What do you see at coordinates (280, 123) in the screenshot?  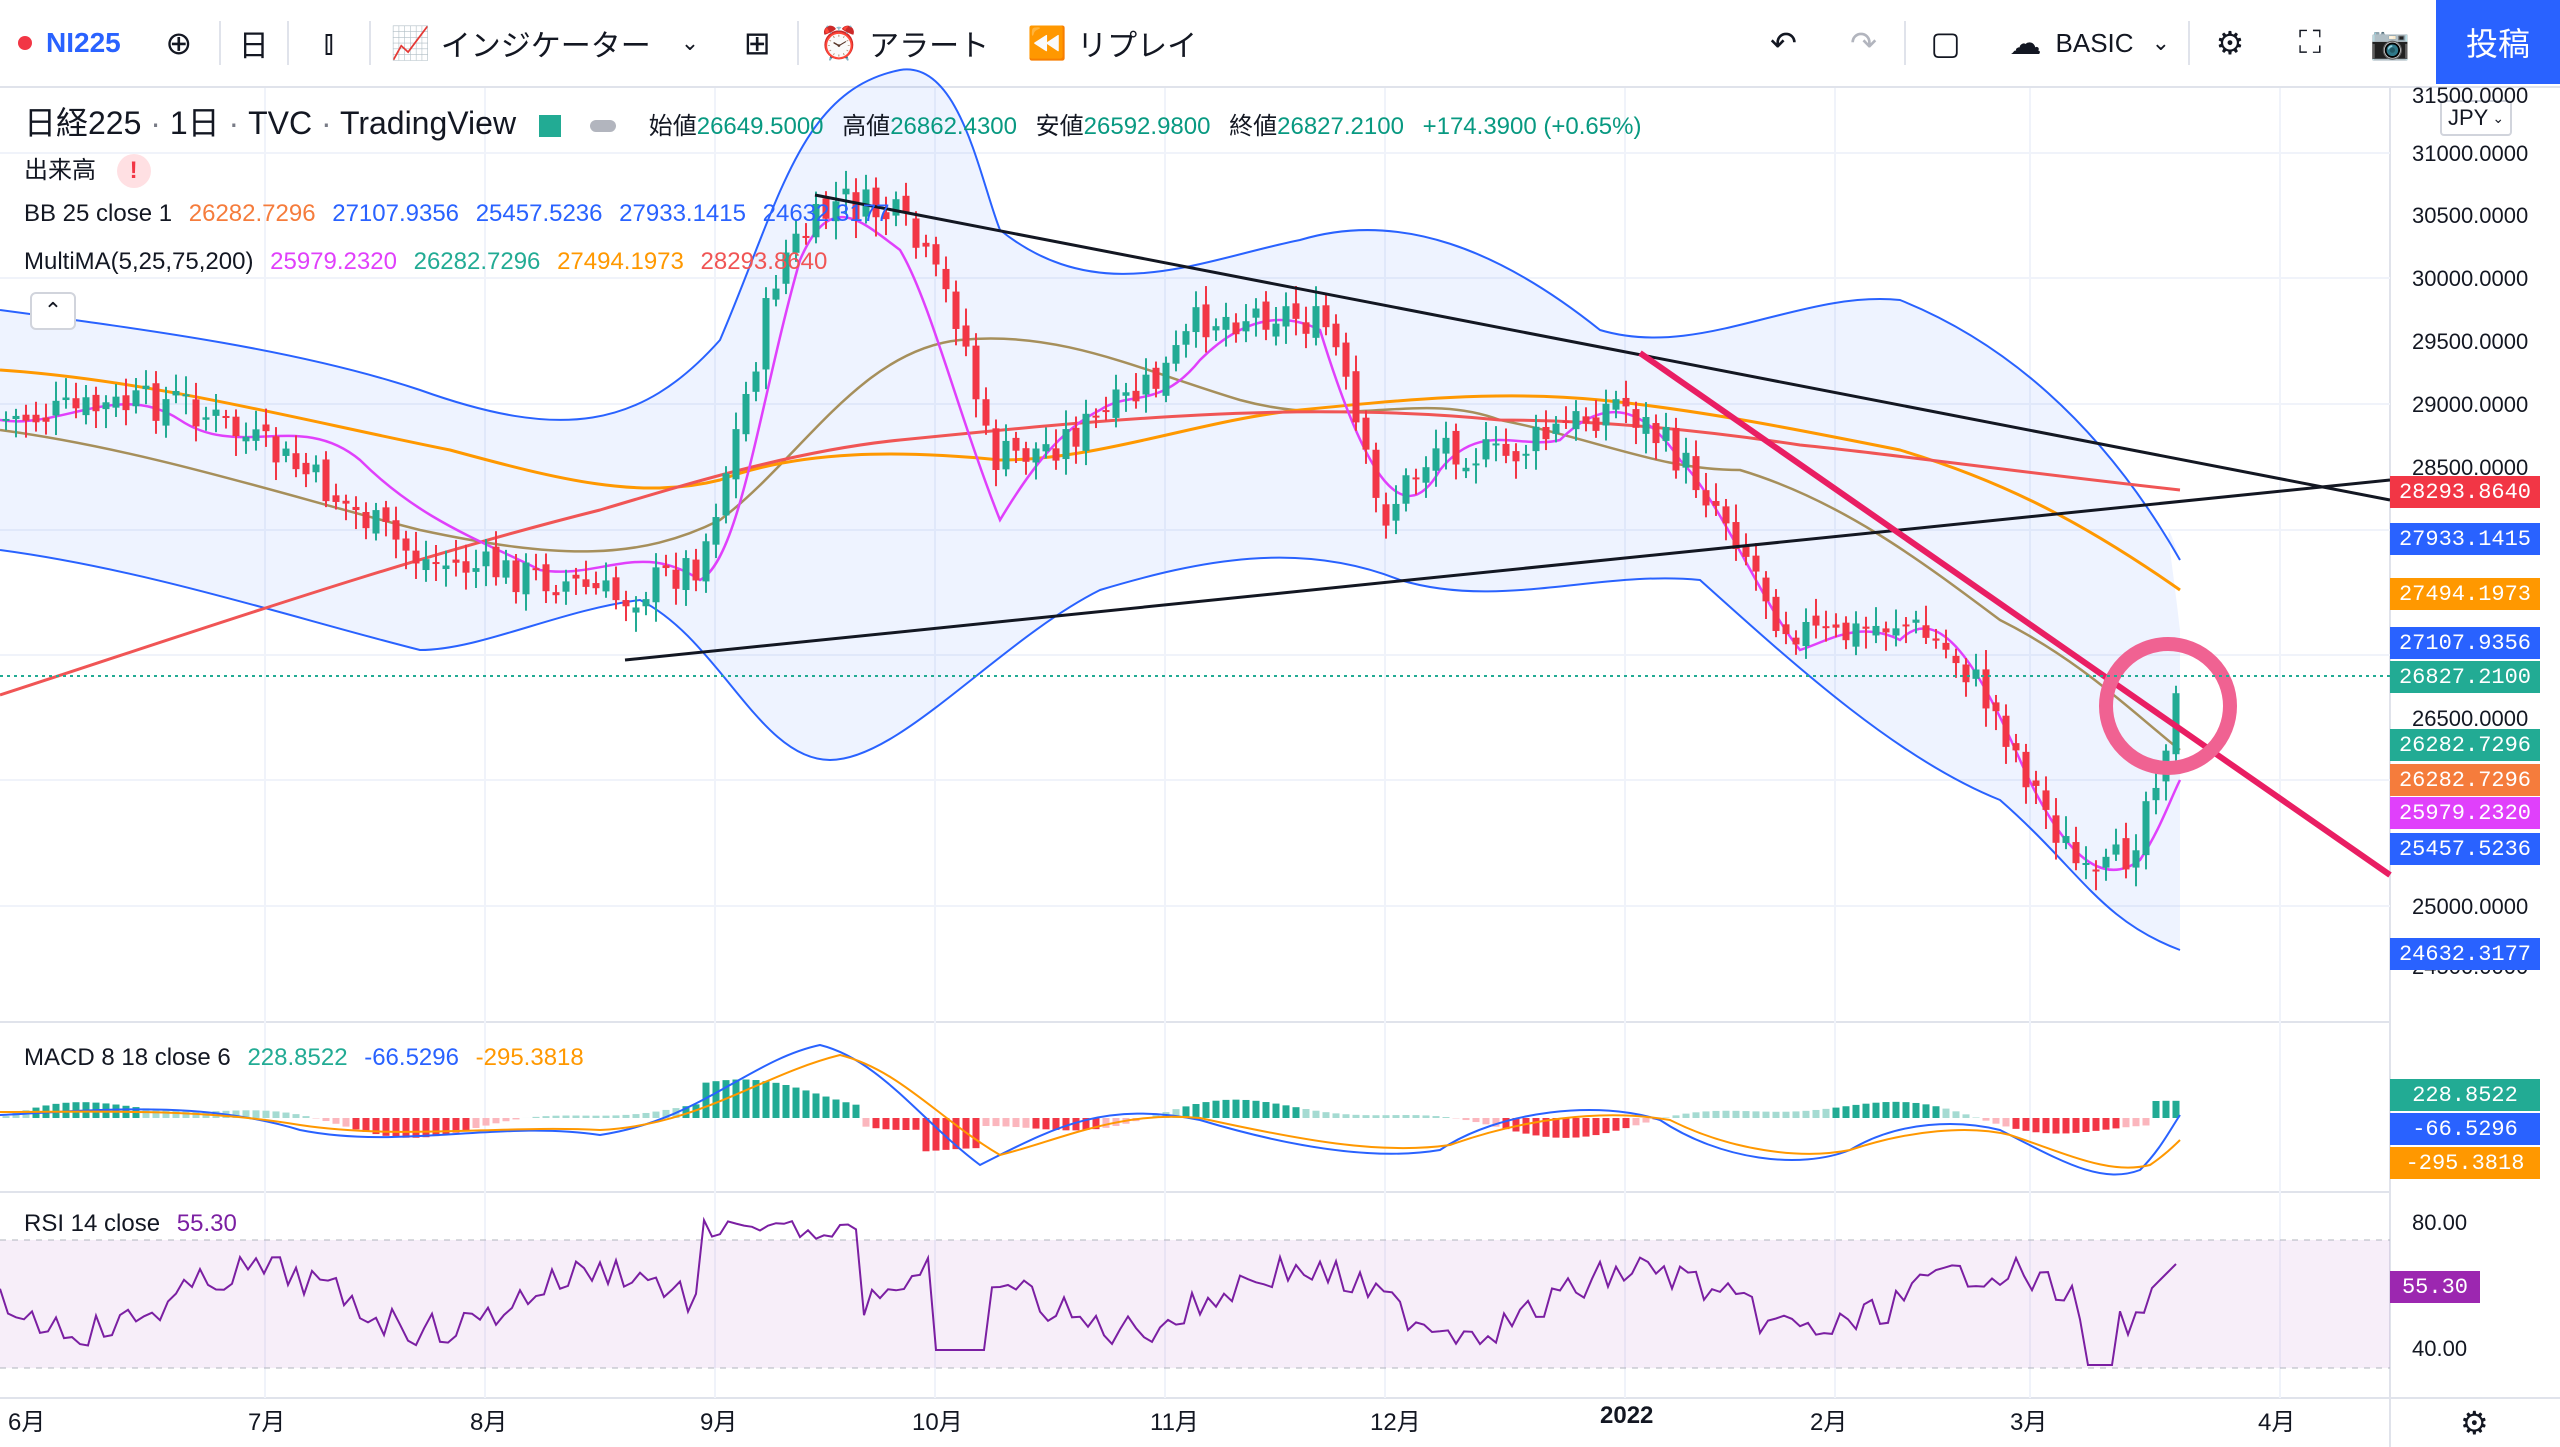 I see `legend-exchange: TVC` at bounding box center [280, 123].